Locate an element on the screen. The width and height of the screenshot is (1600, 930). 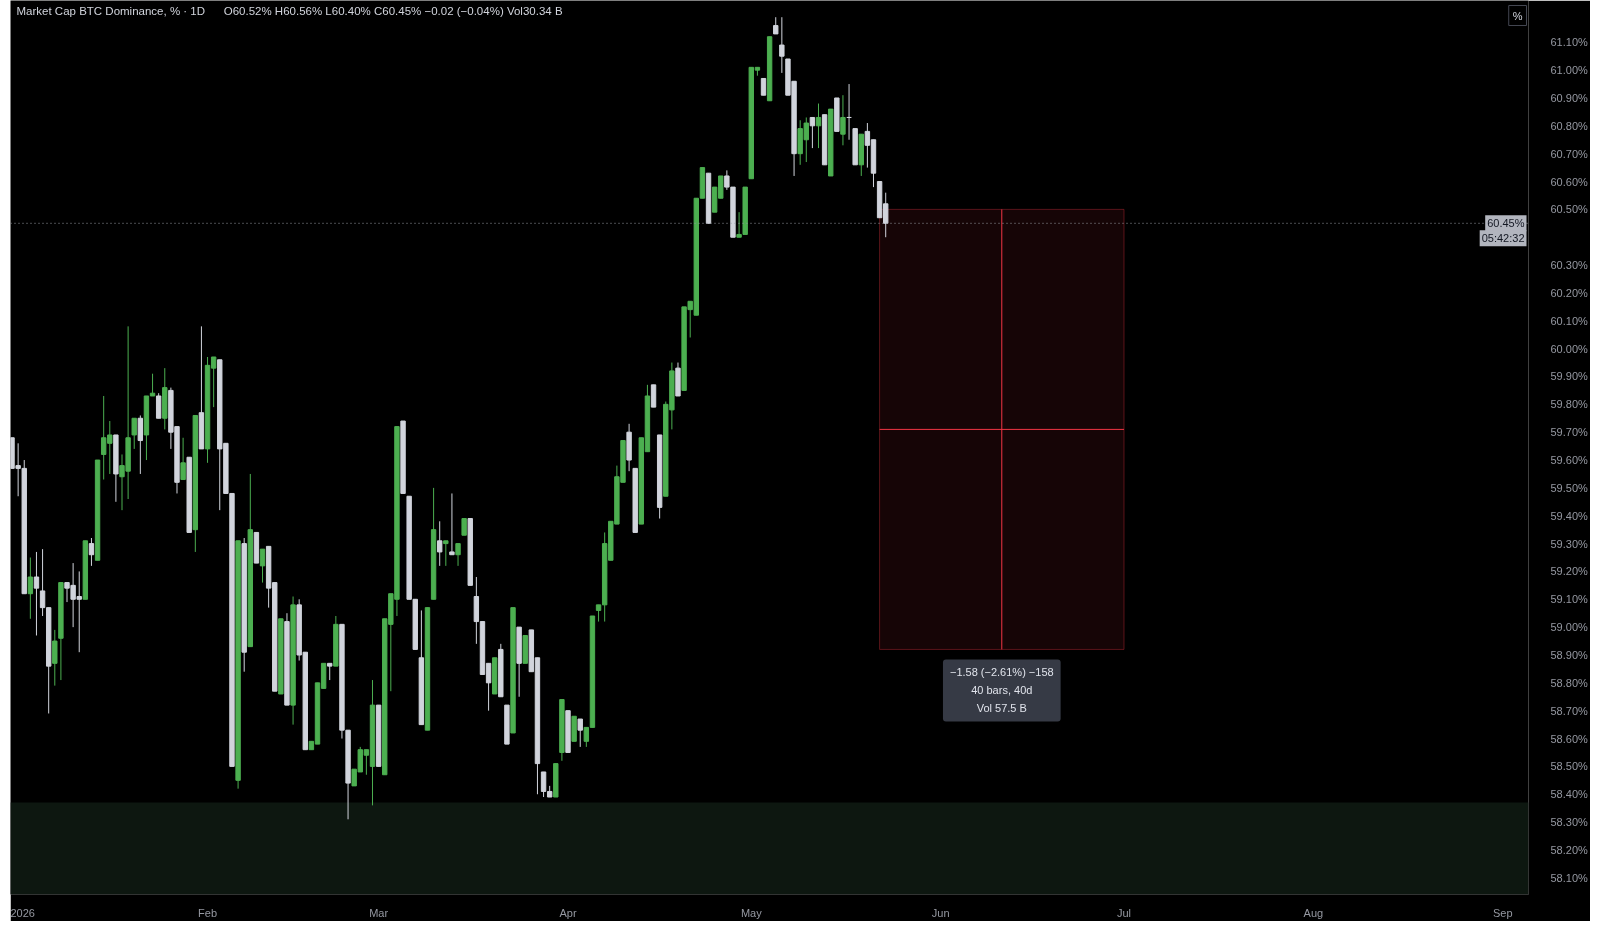
x-tick-label: Jun is located at coordinates (940, 912).